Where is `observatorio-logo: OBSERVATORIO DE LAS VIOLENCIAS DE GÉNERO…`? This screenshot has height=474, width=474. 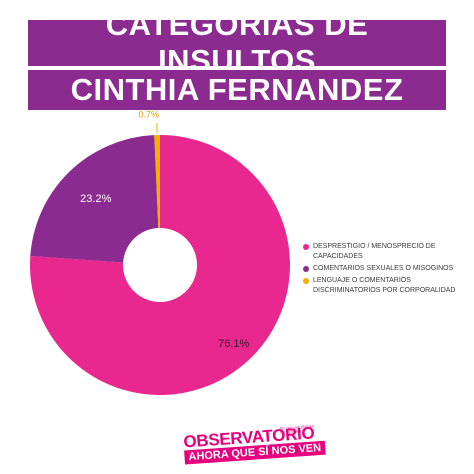 observatorio-logo: OBSERVATORIO DE LAS VIOLENCIAS DE GÉNERO… is located at coordinates (254, 447).